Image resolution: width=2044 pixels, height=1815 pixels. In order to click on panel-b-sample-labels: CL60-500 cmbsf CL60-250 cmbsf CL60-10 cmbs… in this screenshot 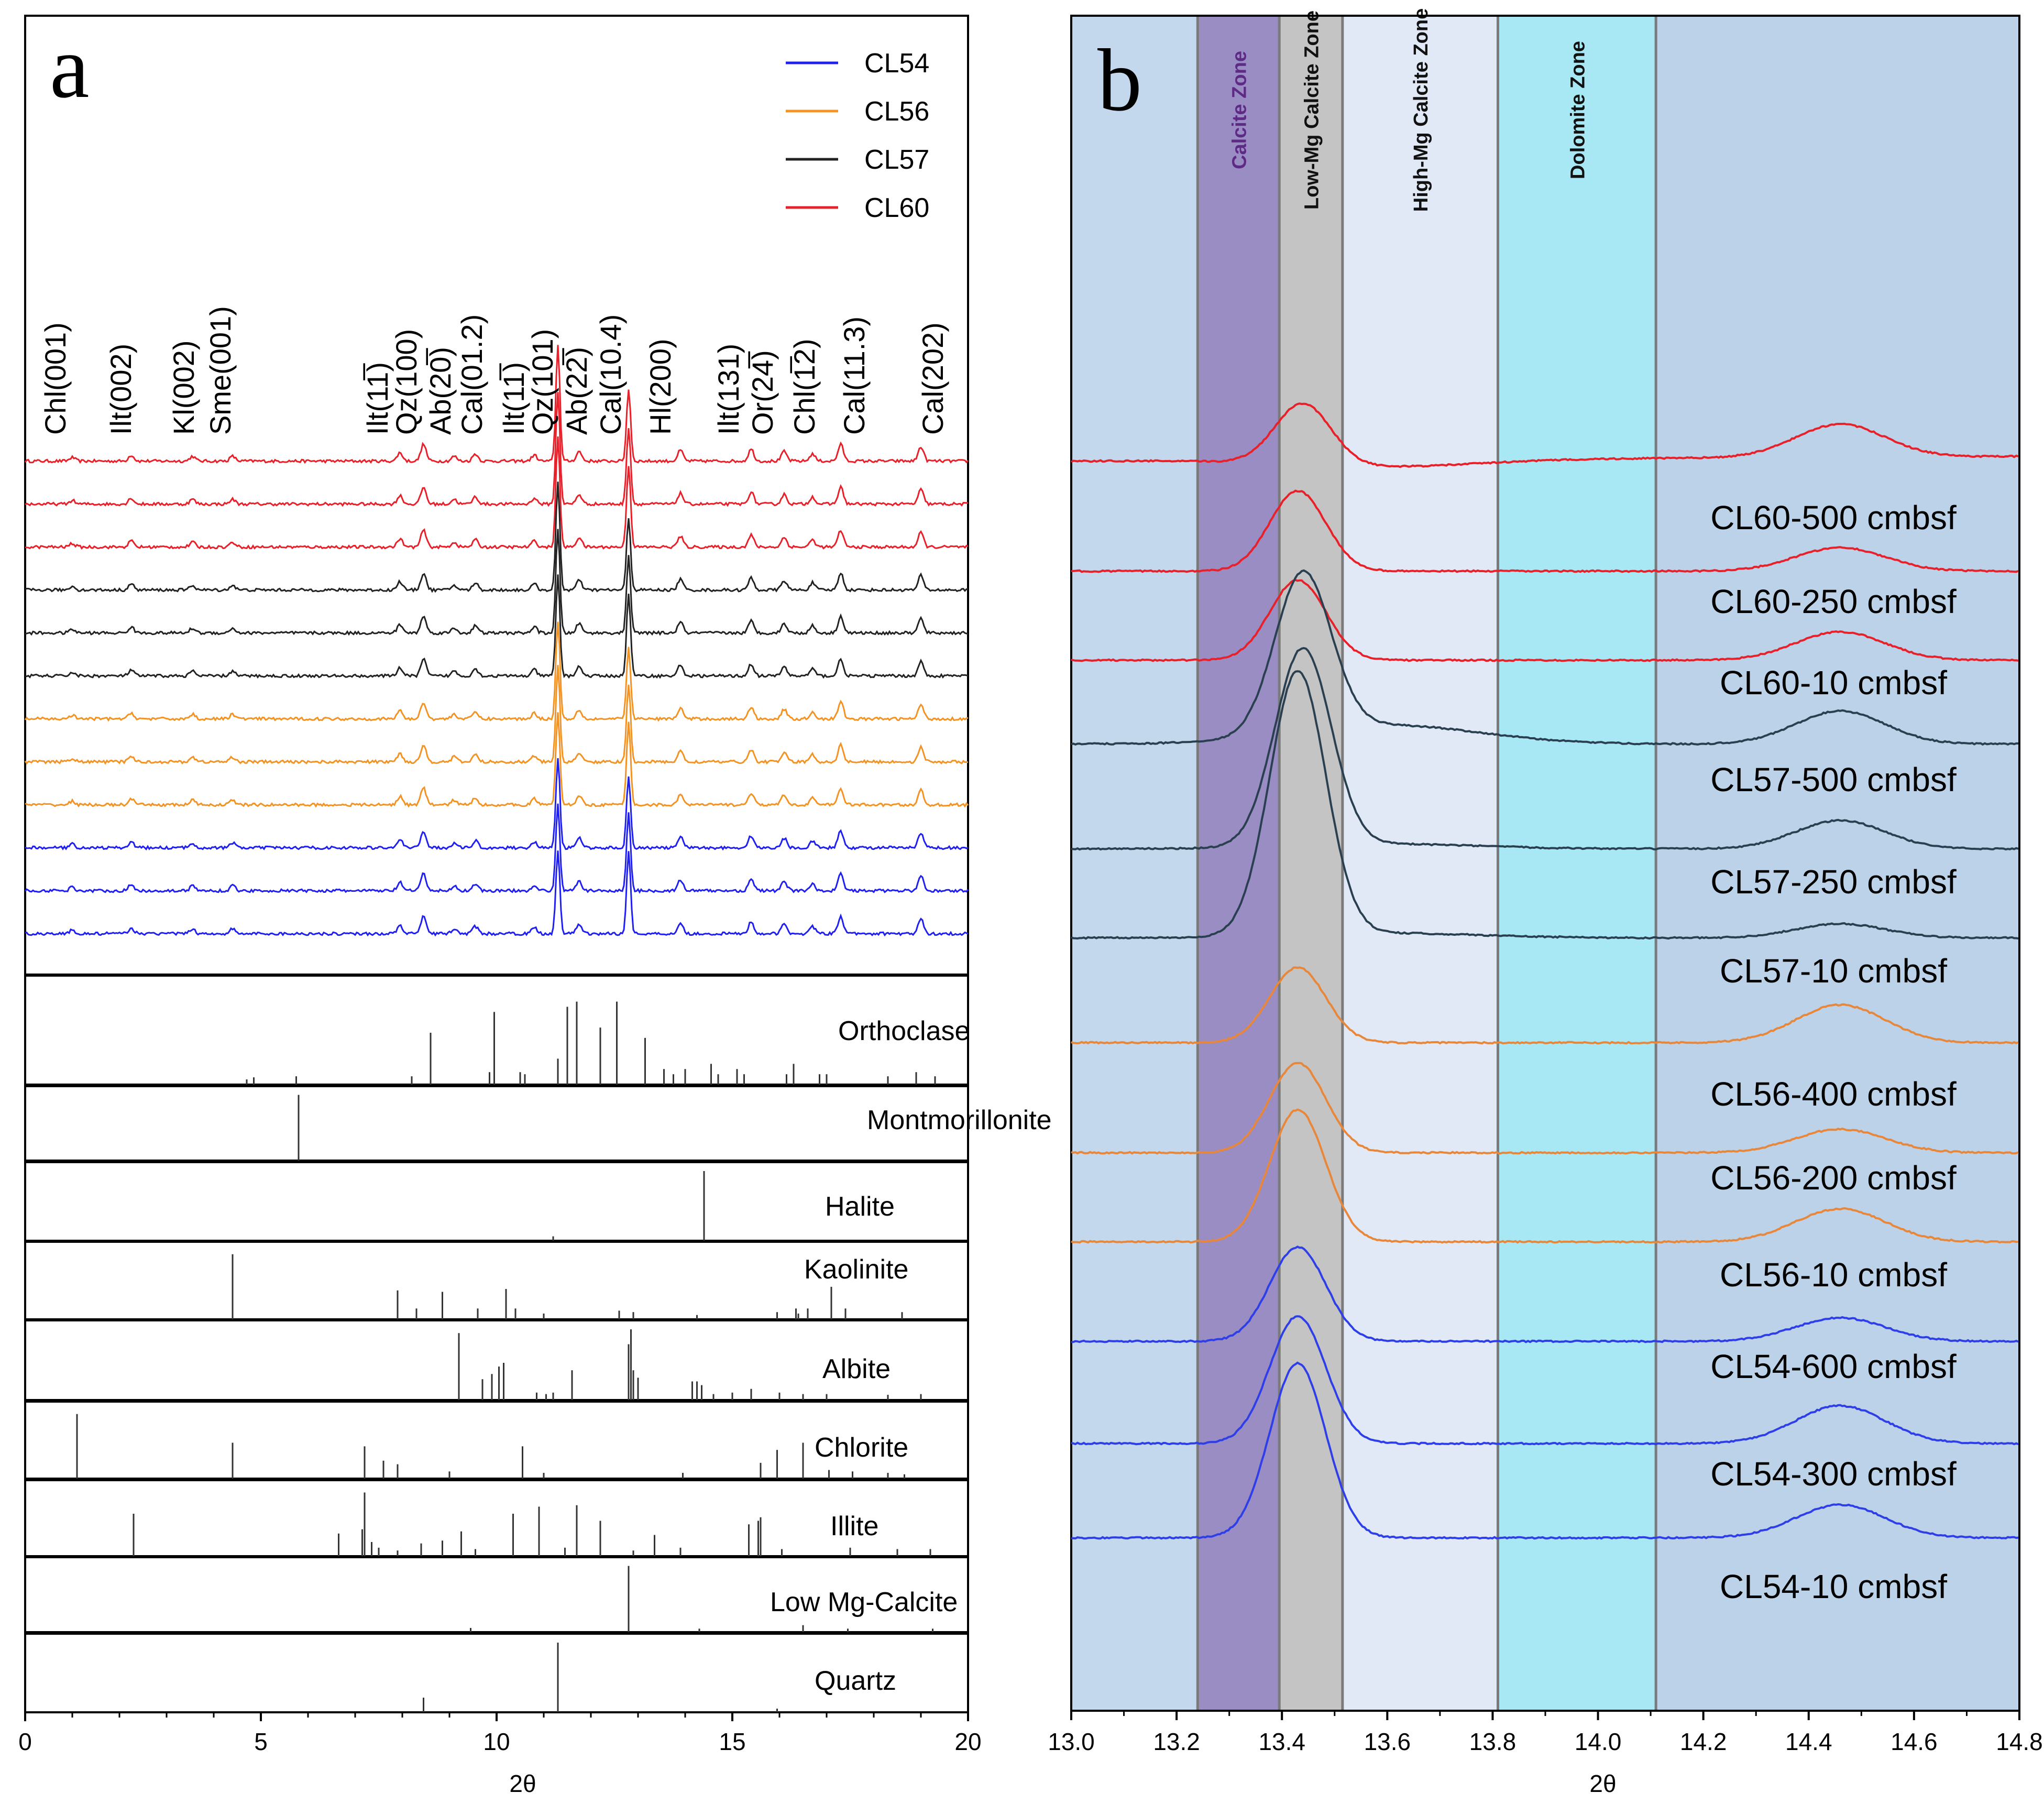, I will do `click(1833, 1052)`.